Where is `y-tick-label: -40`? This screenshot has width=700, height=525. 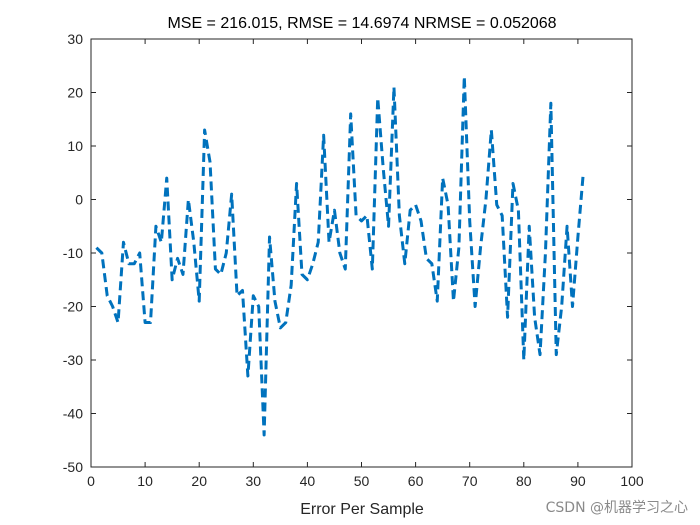
y-tick-label: -40 is located at coordinates (73, 414).